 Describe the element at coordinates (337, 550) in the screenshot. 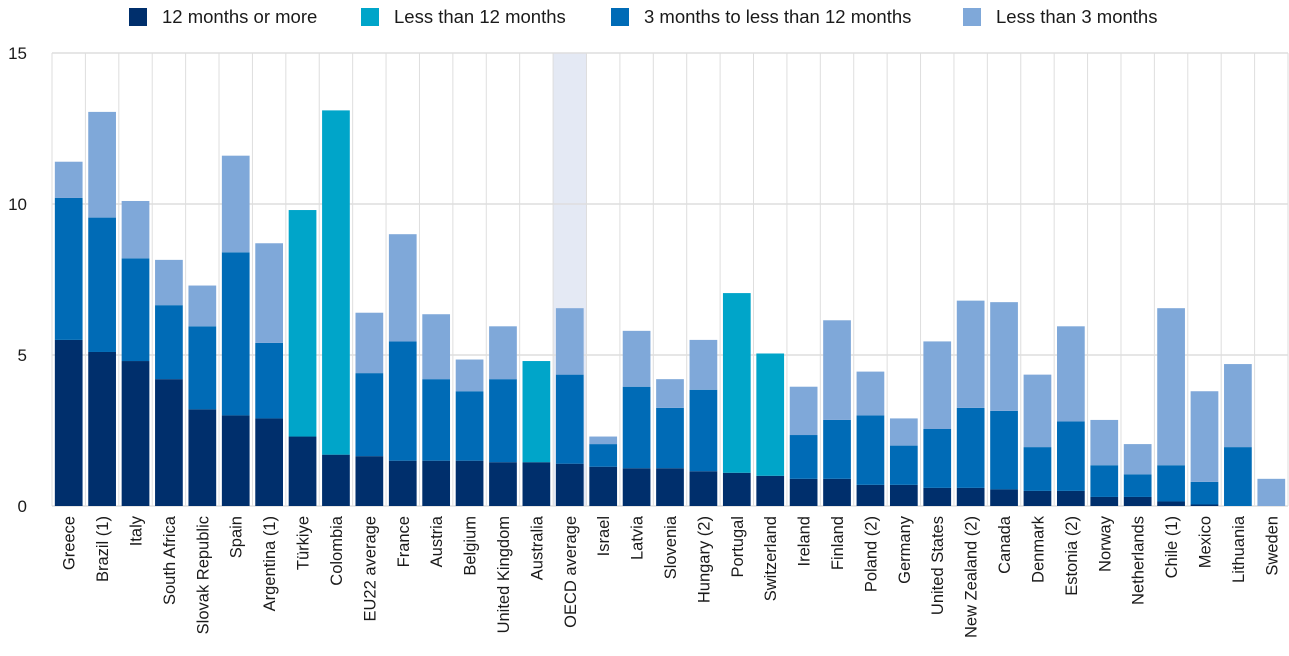

I see `x-tick-label: Colombia` at that location.